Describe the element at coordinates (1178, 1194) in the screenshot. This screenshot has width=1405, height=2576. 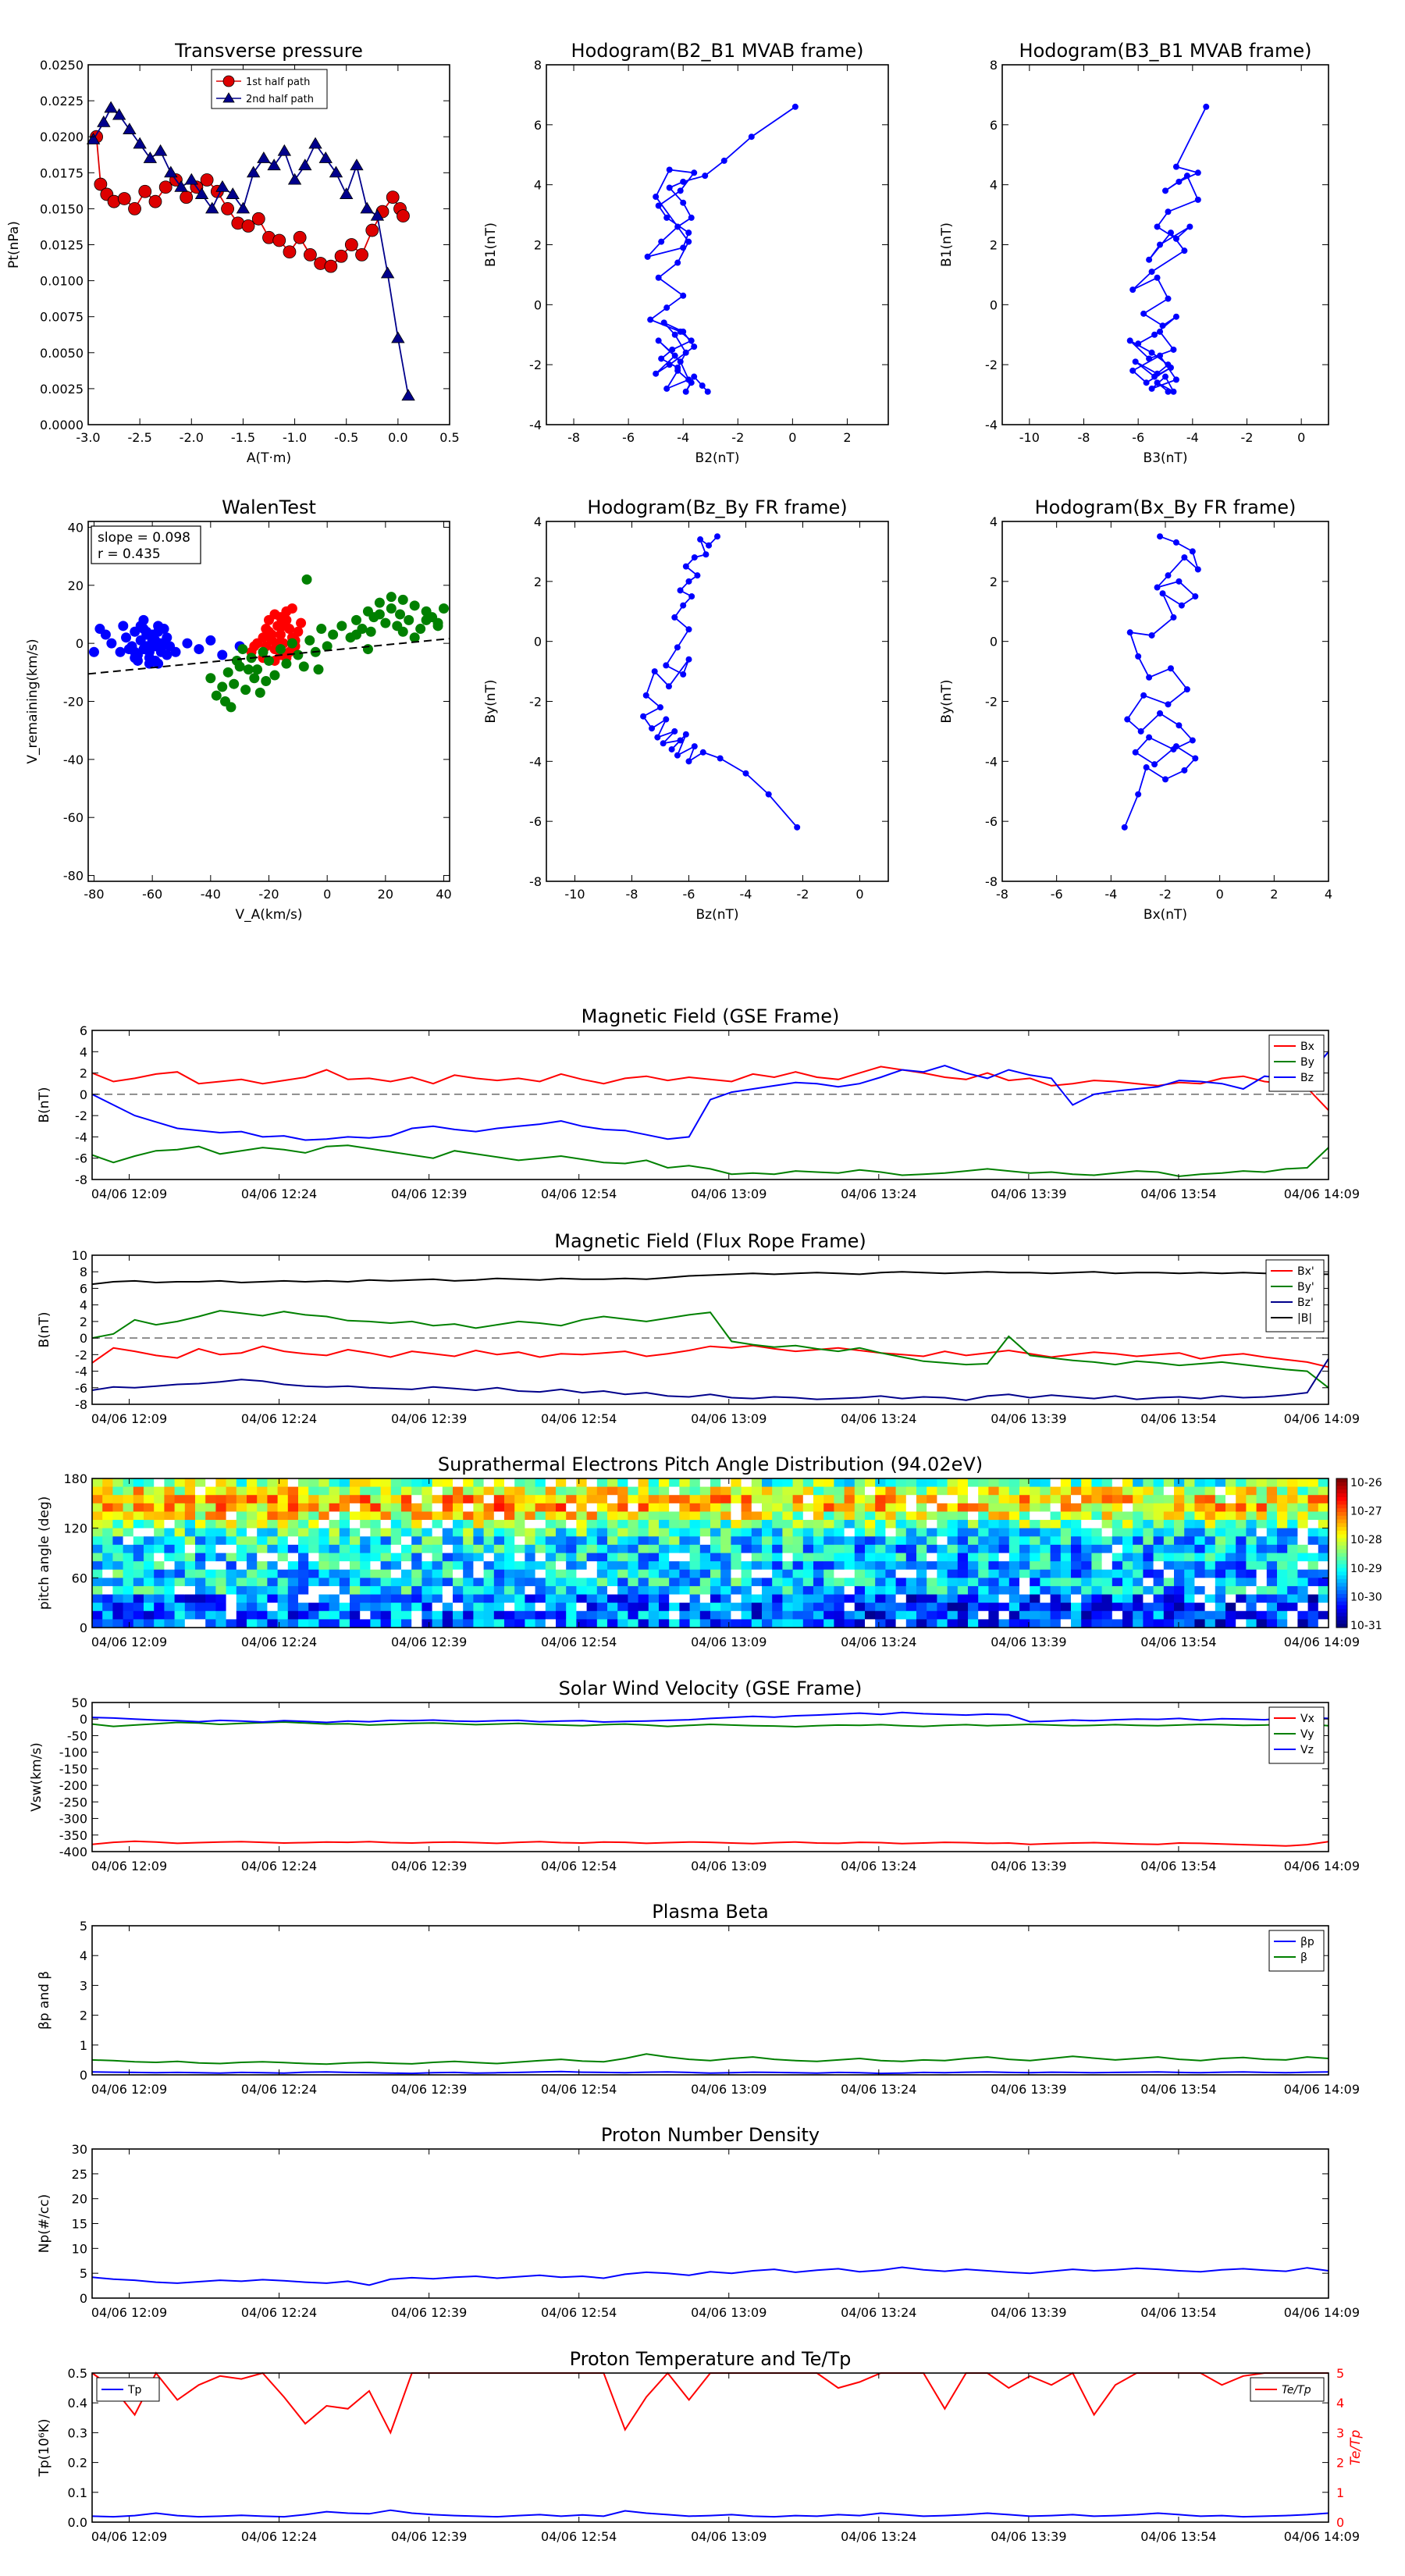
I see `x-tick-label: 04/06 13:54` at that location.